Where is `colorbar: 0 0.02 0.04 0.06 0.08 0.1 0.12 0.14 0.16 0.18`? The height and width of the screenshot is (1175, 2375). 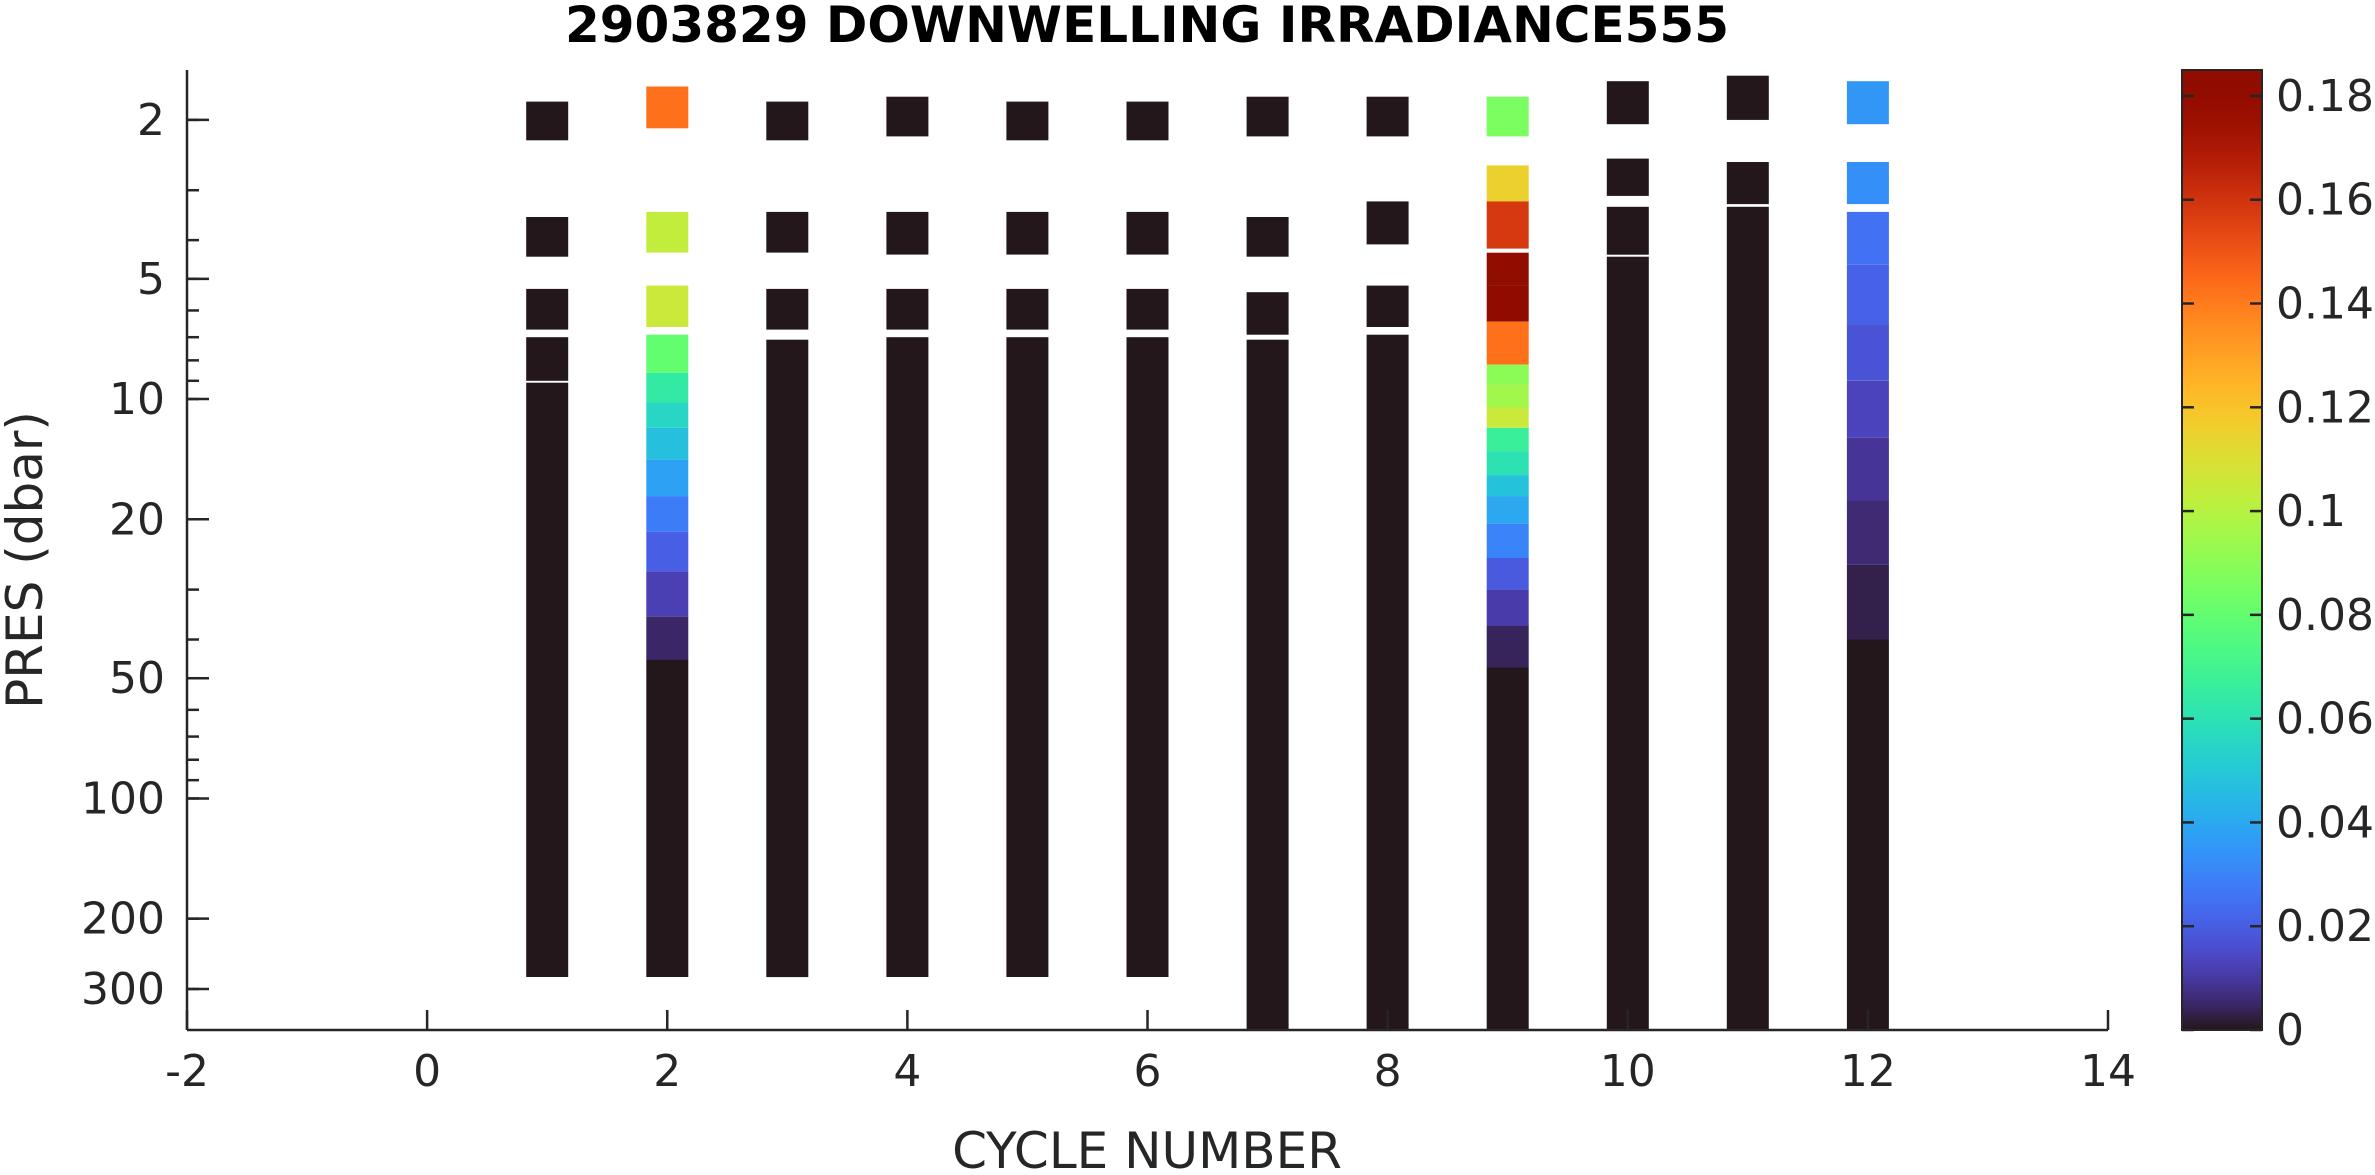
colorbar: 0 0.02 0.04 0.06 0.08 0.1 0.12 0.14 0.16 0.18 is located at coordinates (2277, 562).